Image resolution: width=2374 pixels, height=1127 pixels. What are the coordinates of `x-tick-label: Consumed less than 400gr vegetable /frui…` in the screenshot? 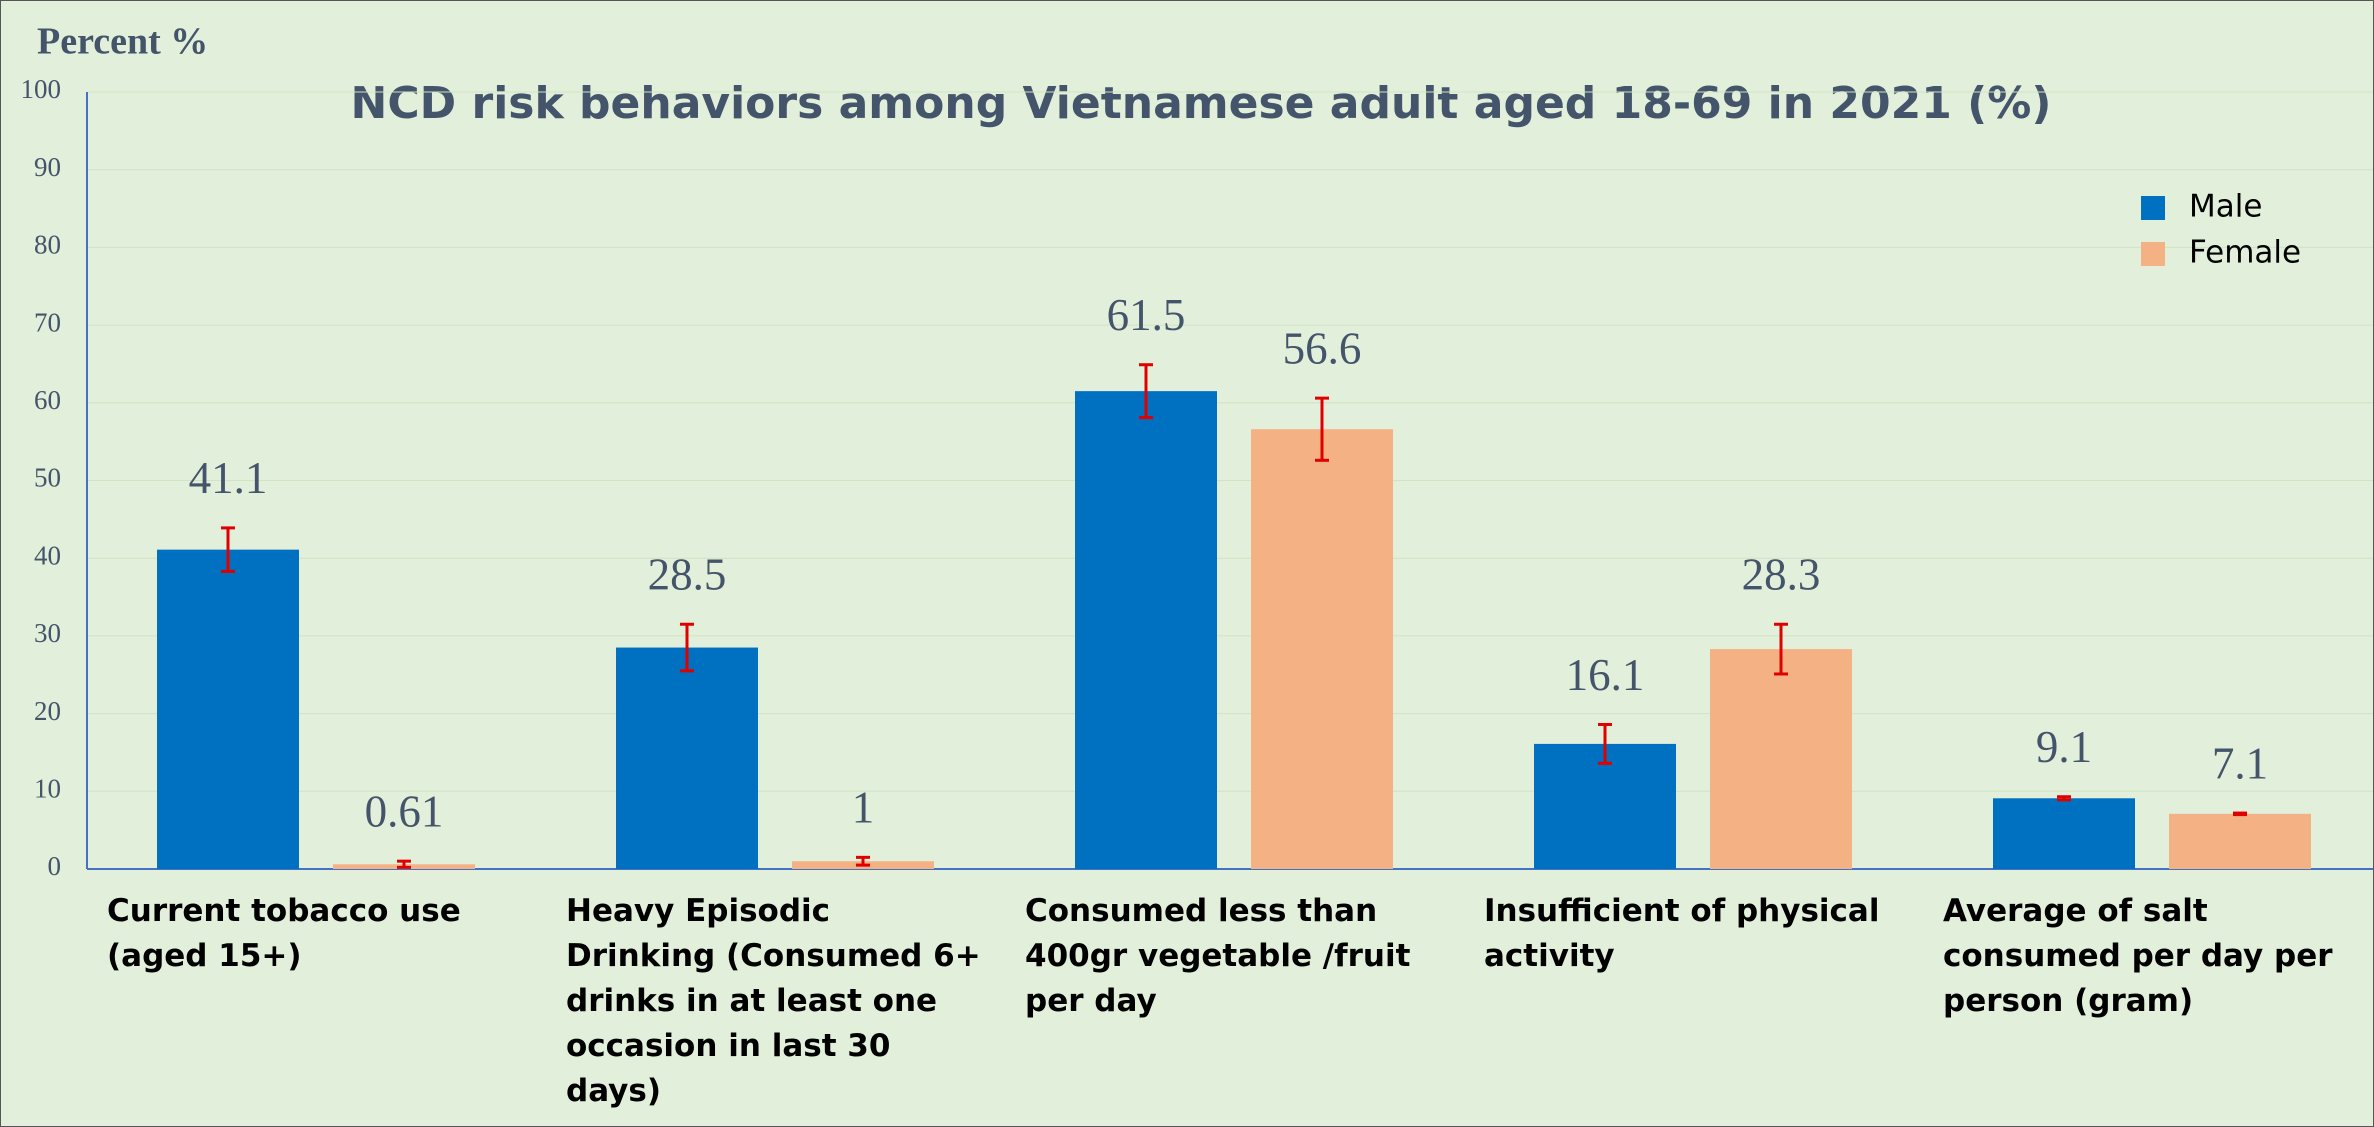 It's located at (1218, 956).